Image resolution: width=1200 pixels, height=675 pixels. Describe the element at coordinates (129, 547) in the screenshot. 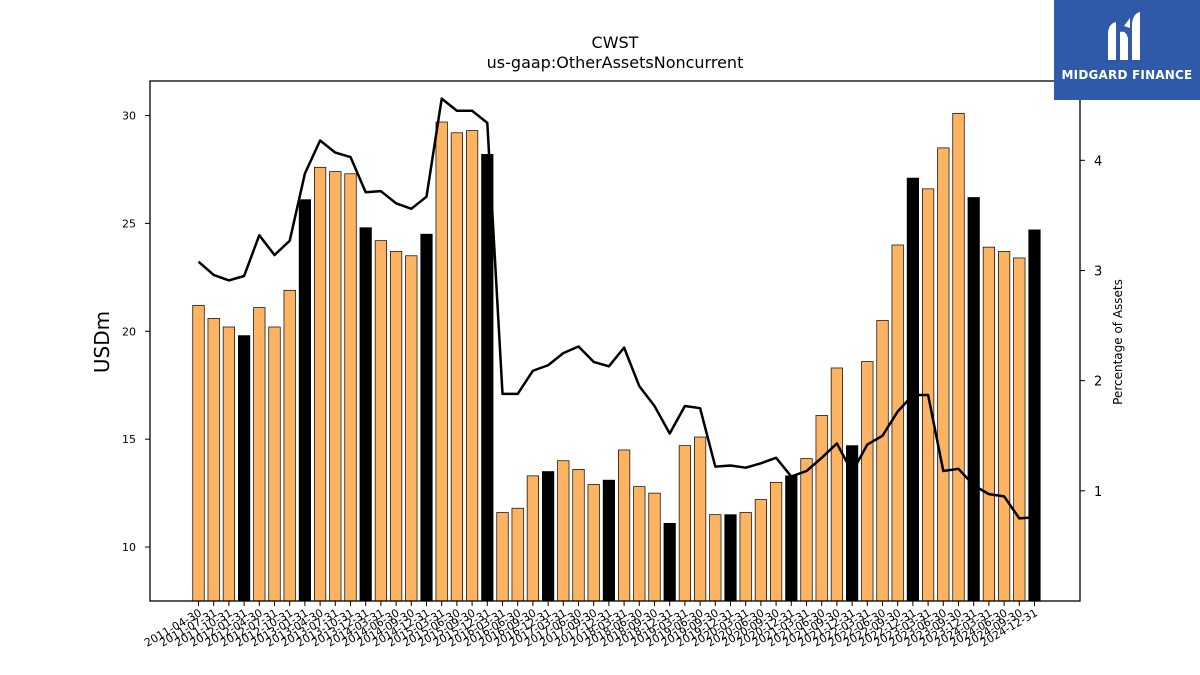

I see `y-tick-label: 10` at that location.